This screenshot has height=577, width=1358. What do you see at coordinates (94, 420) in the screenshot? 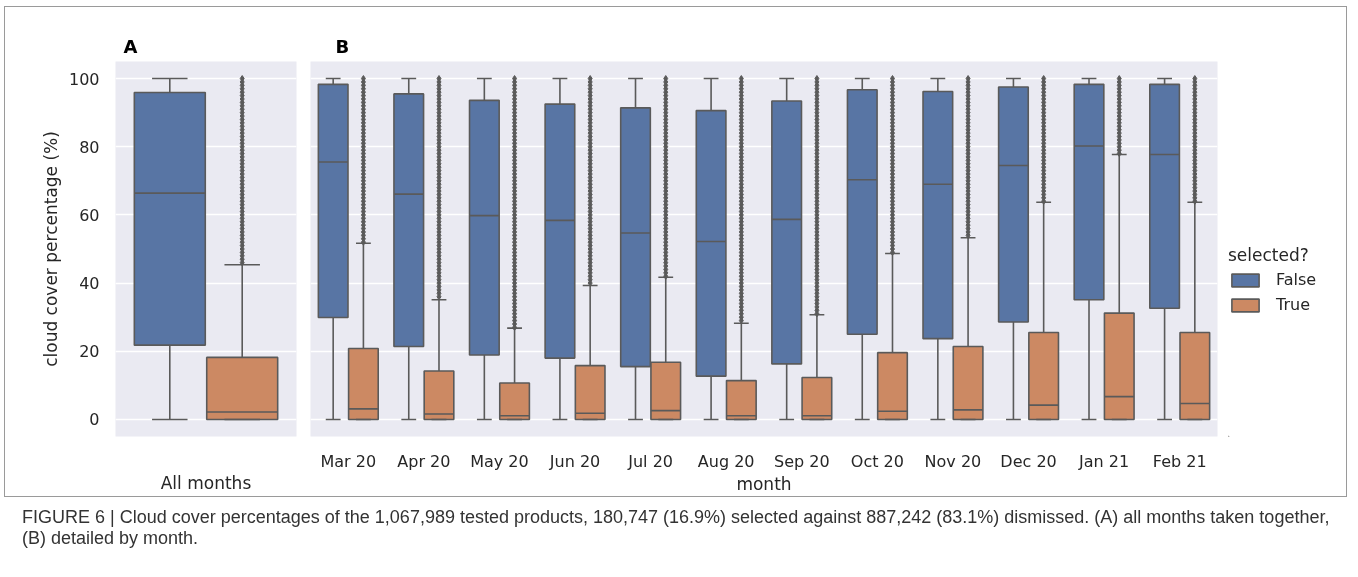
I see `y-tick-label: 0` at bounding box center [94, 420].